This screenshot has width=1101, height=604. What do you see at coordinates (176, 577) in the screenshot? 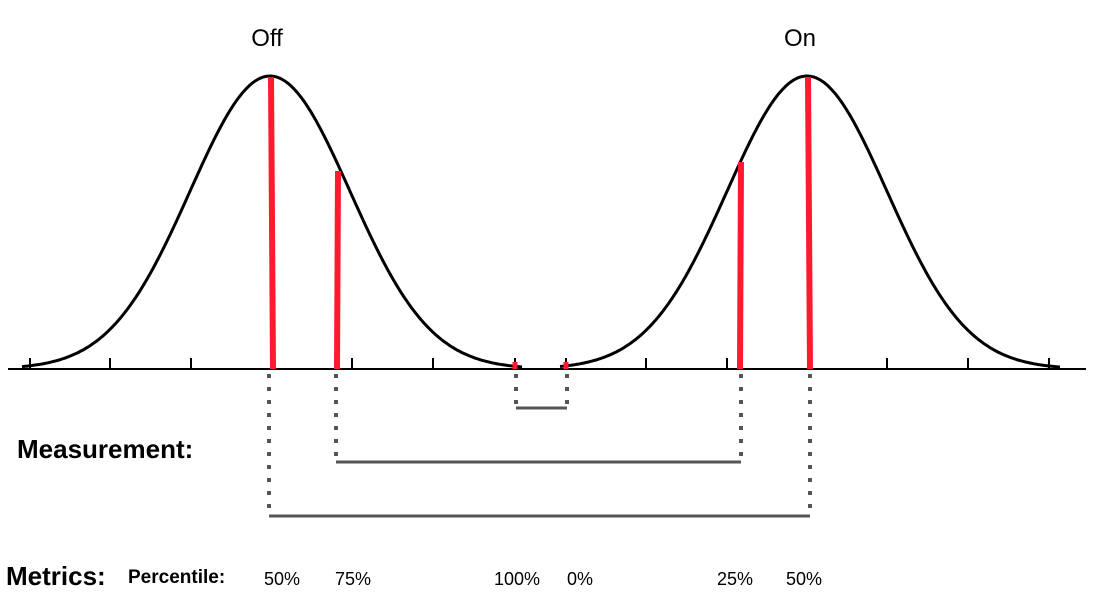
I see `percentile-label: Percentile:` at bounding box center [176, 577].